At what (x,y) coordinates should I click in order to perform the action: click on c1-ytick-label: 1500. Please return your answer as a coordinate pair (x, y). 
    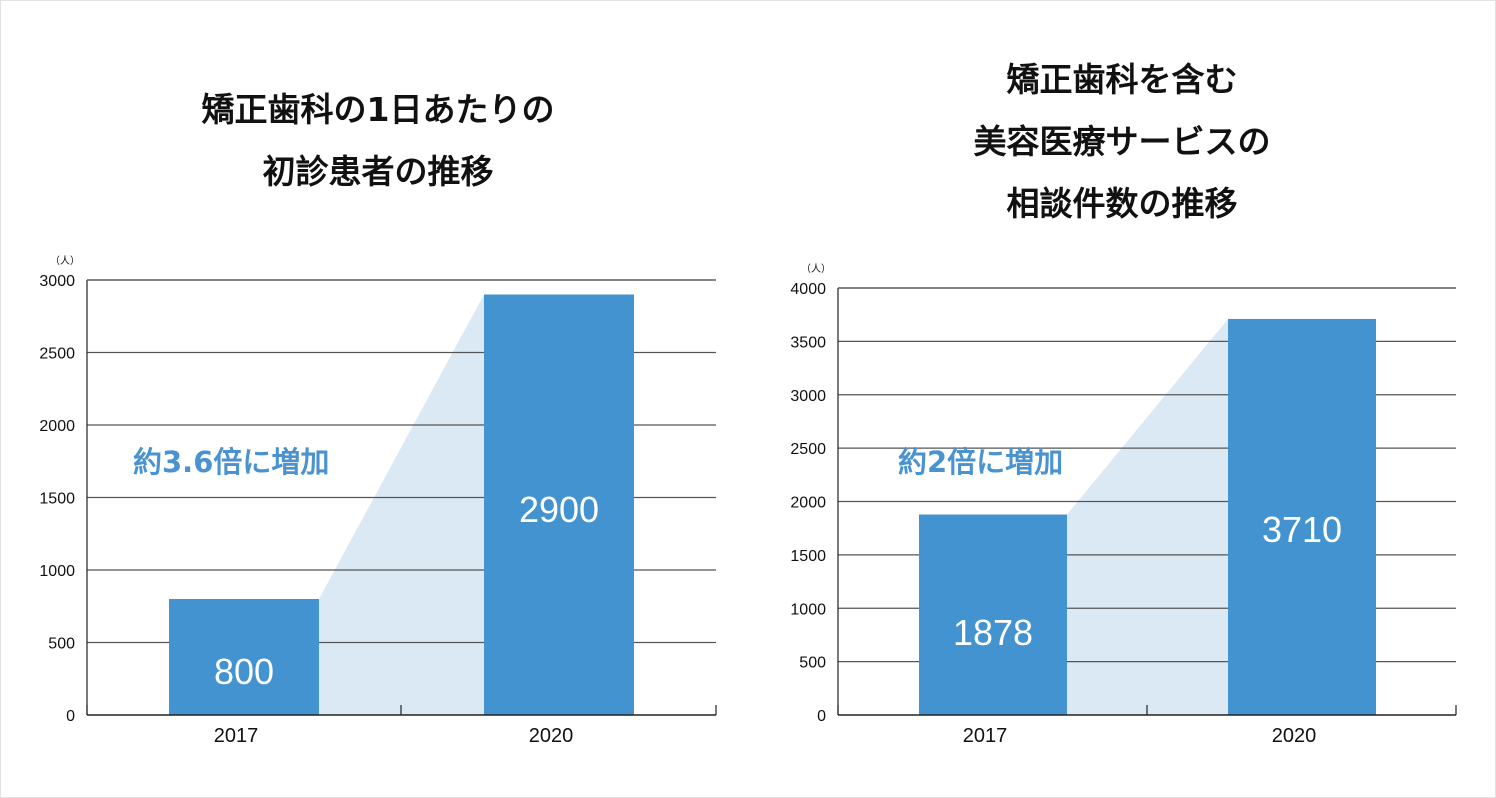
    Looking at the image, I should click on (57, 499).